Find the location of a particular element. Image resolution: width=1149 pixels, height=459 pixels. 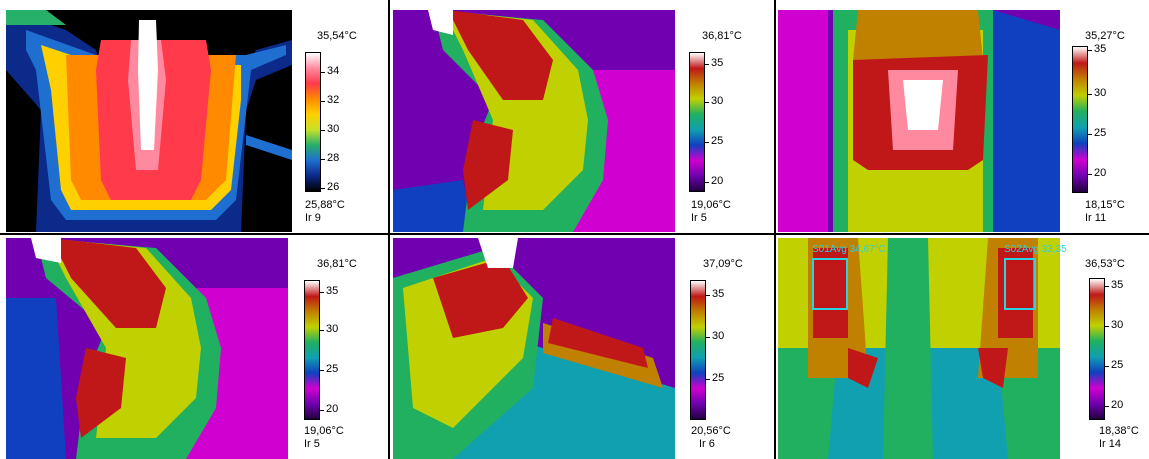

temp-min-label: 20,56°C is located at coordinates (711, 431).